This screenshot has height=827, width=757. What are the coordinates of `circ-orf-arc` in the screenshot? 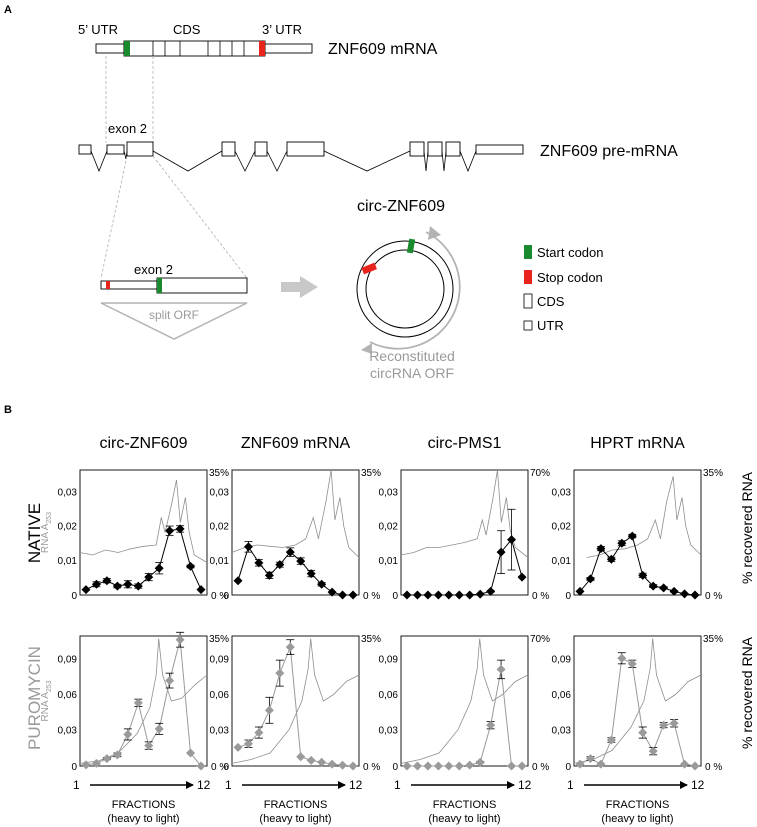 It's located at (415, 290).